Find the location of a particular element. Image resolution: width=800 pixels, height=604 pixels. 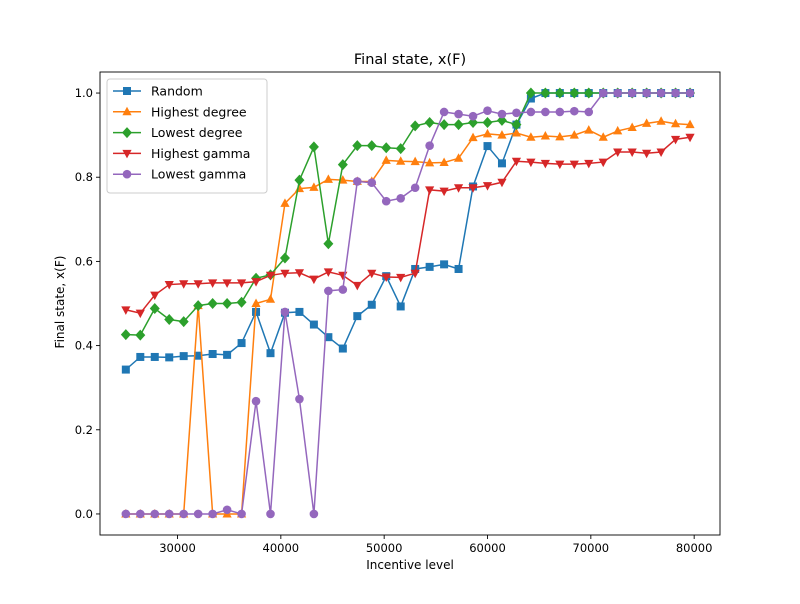

y-tick-label: 0.8 is located at coordinates (84, 177).